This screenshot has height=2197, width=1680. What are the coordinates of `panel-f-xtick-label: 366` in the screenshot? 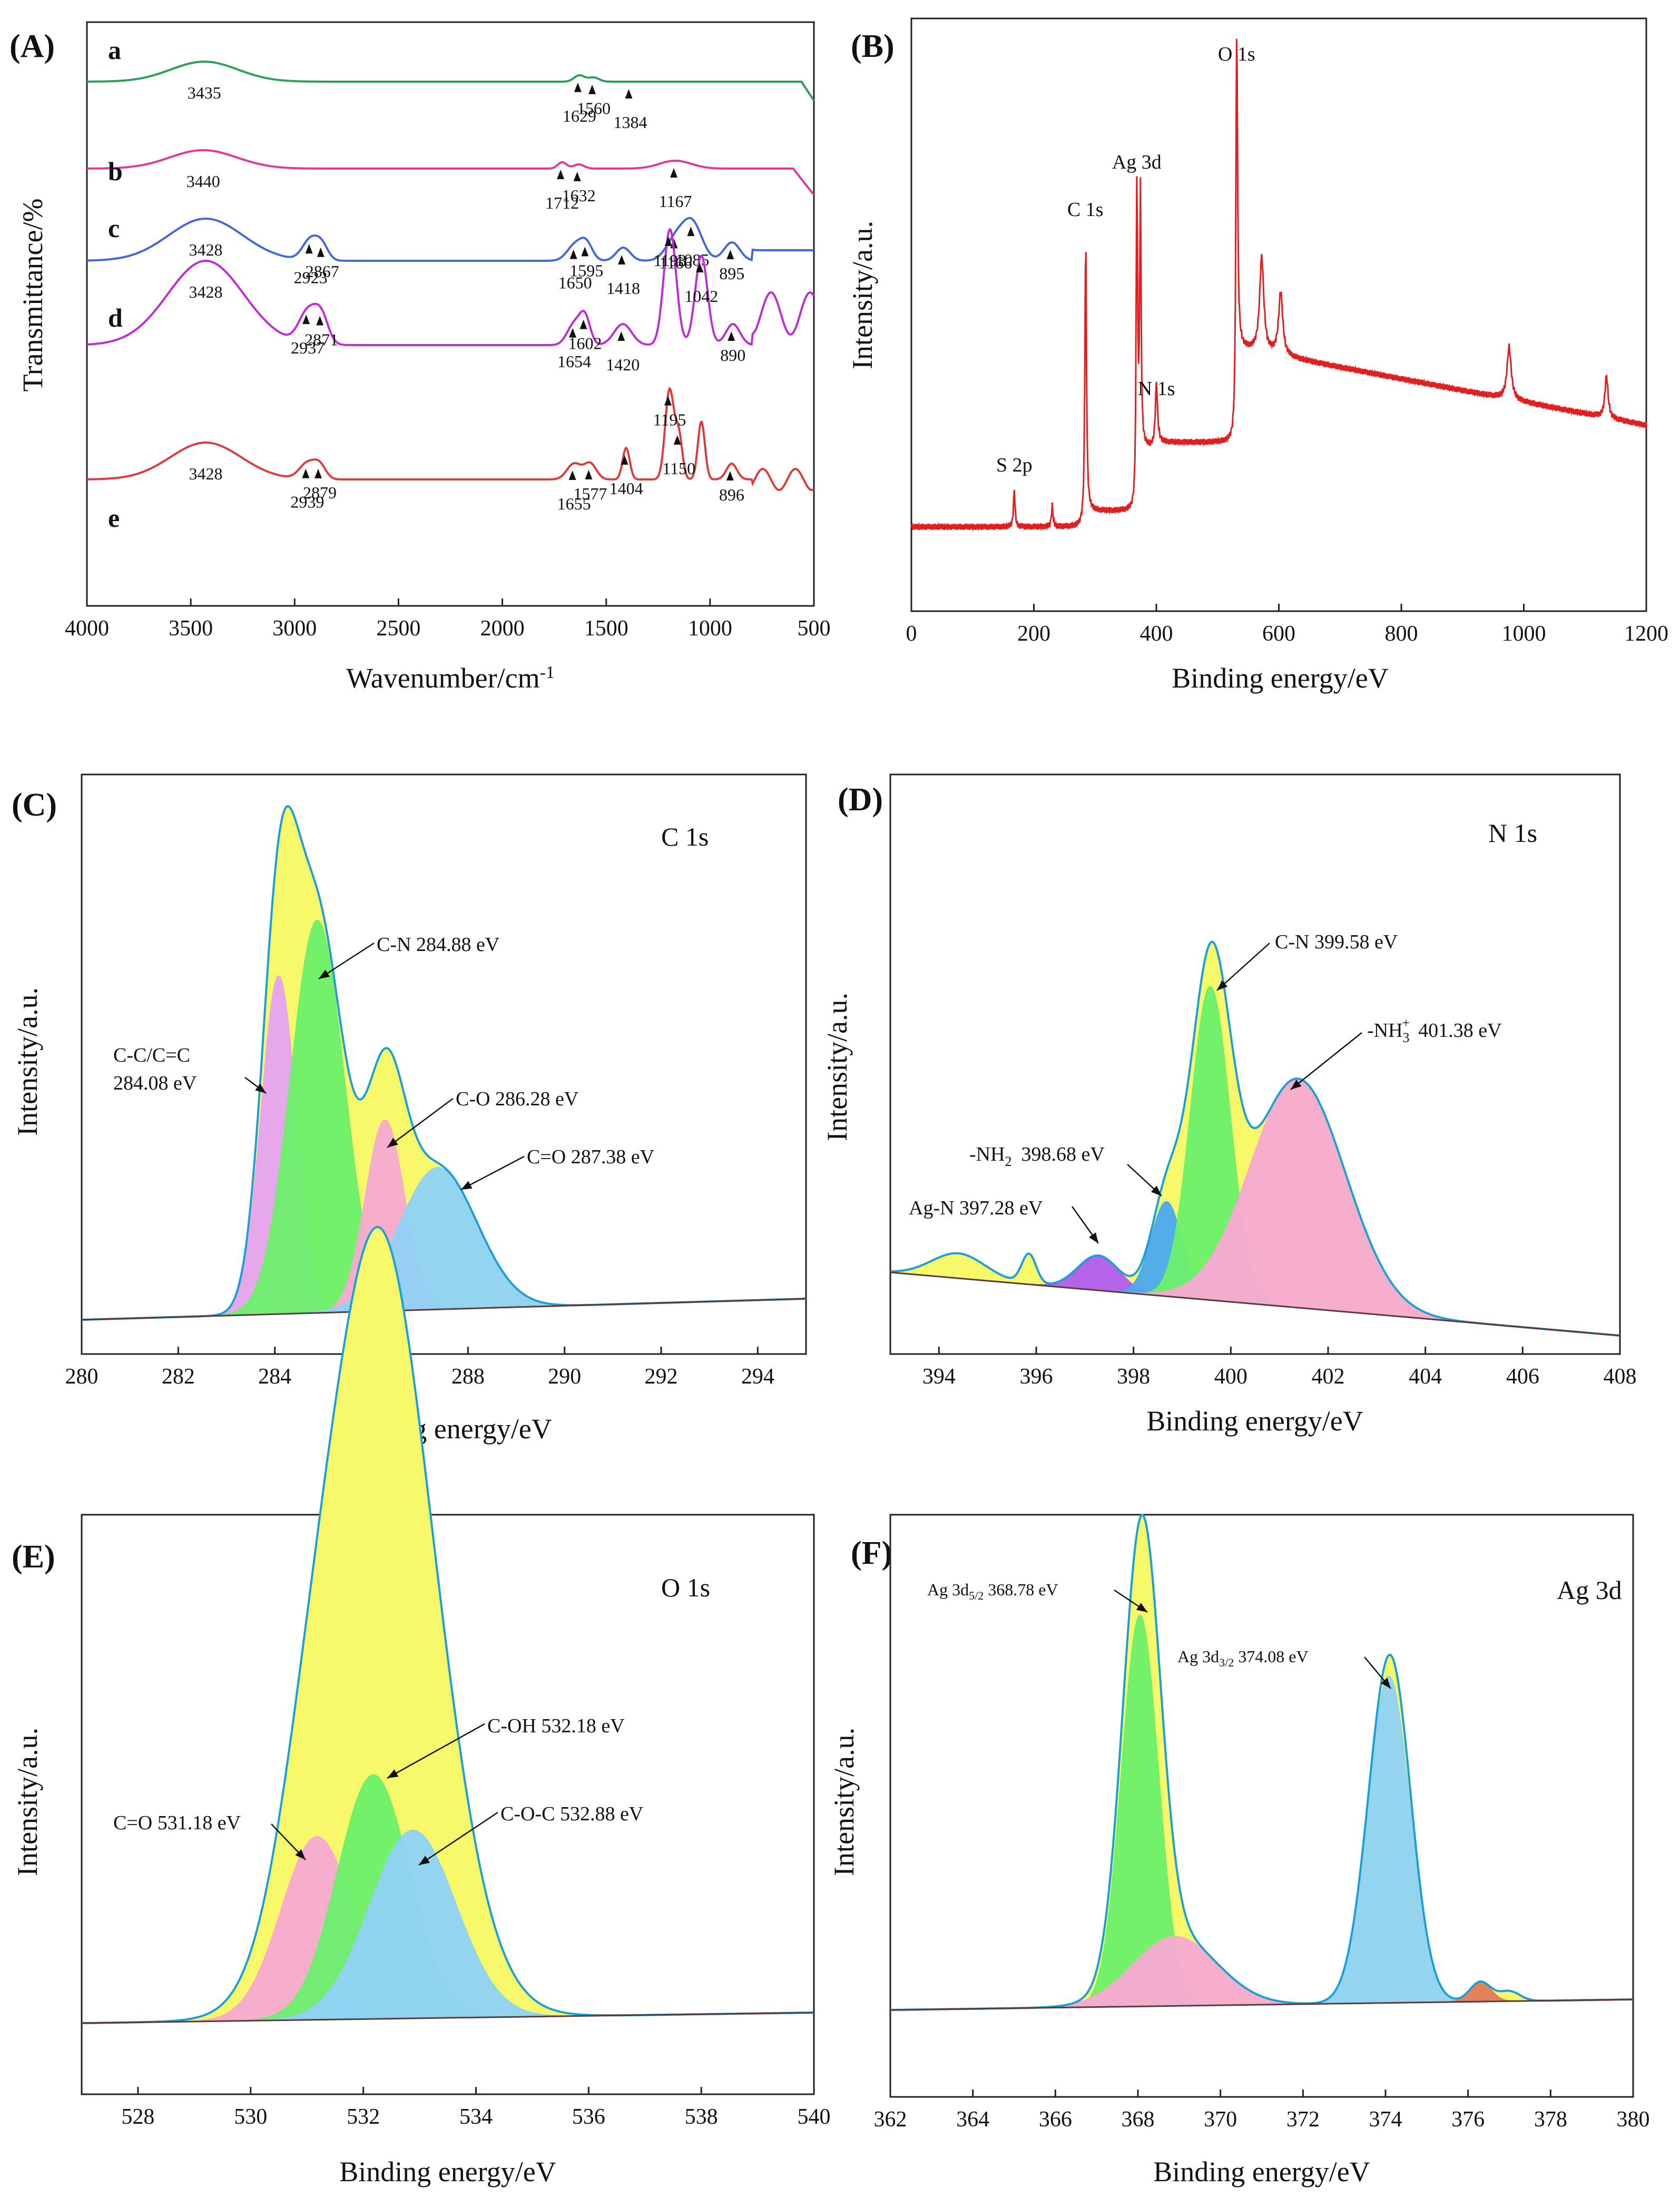 It's located at (1055, 2119).